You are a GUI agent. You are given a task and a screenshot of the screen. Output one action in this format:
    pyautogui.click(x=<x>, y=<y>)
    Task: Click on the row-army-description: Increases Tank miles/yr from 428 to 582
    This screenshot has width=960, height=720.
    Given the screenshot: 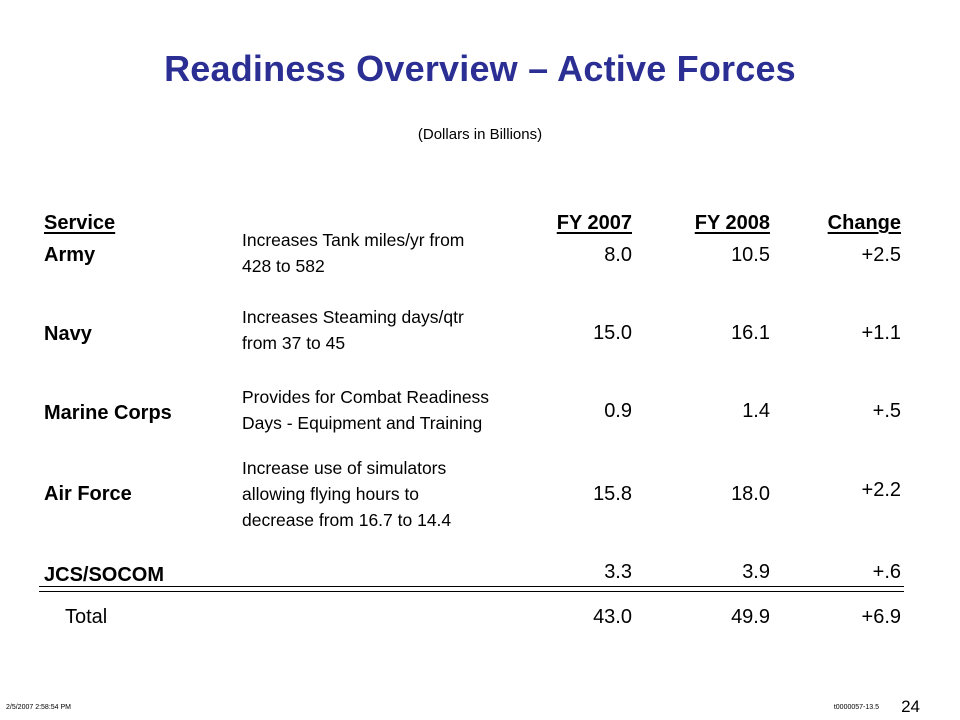 What is the action you would take?
    pyautogui.click(x=397, y=253)
    